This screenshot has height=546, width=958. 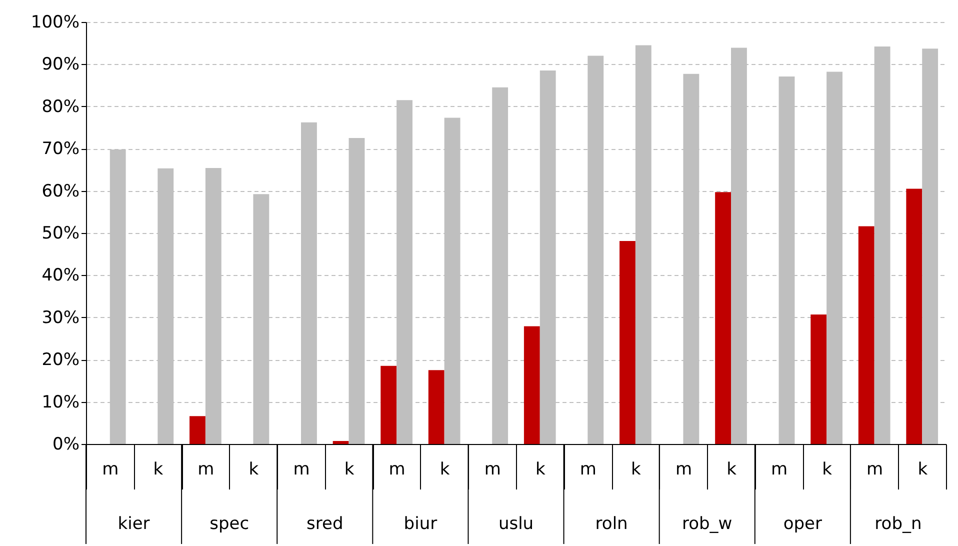 What do you see at coordinates (61, 106) in the screenshot?
I see `y-tick-label: 80%` at bounding box center [61, 106].